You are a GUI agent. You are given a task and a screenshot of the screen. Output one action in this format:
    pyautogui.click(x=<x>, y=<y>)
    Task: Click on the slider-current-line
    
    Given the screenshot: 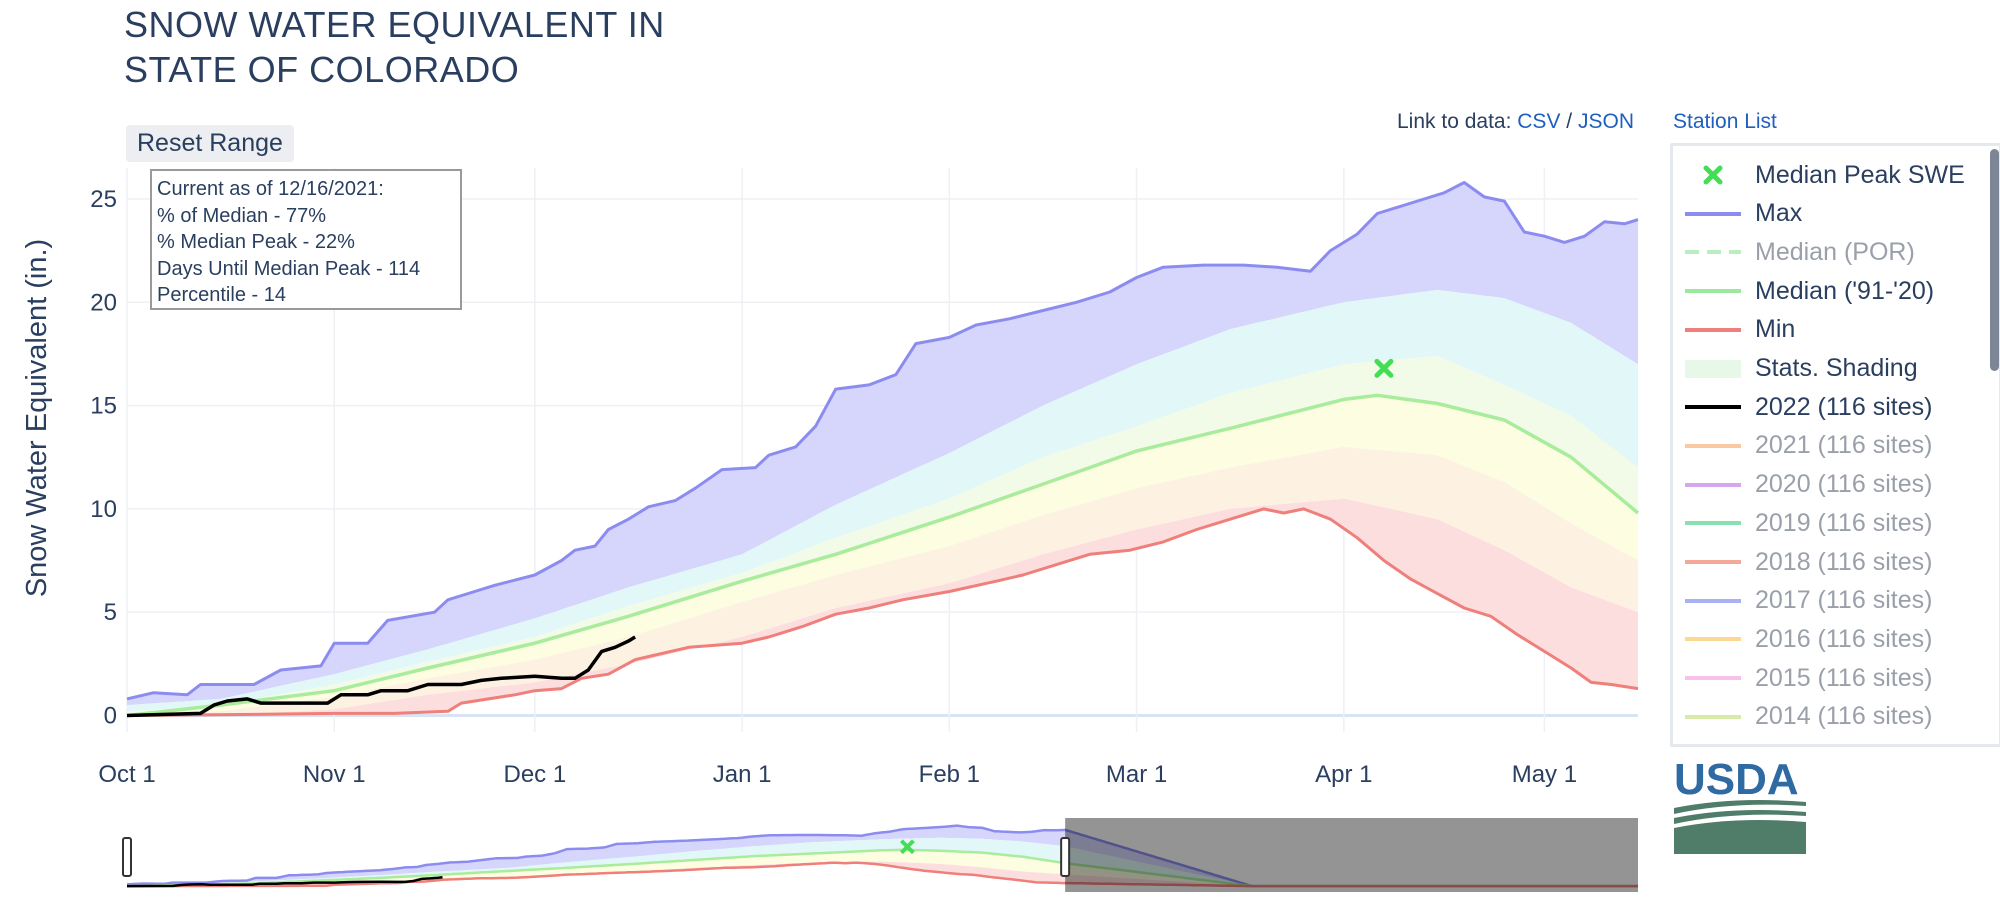 What is the action you would take?
    pyautogui.click(x=284, y=881)
    